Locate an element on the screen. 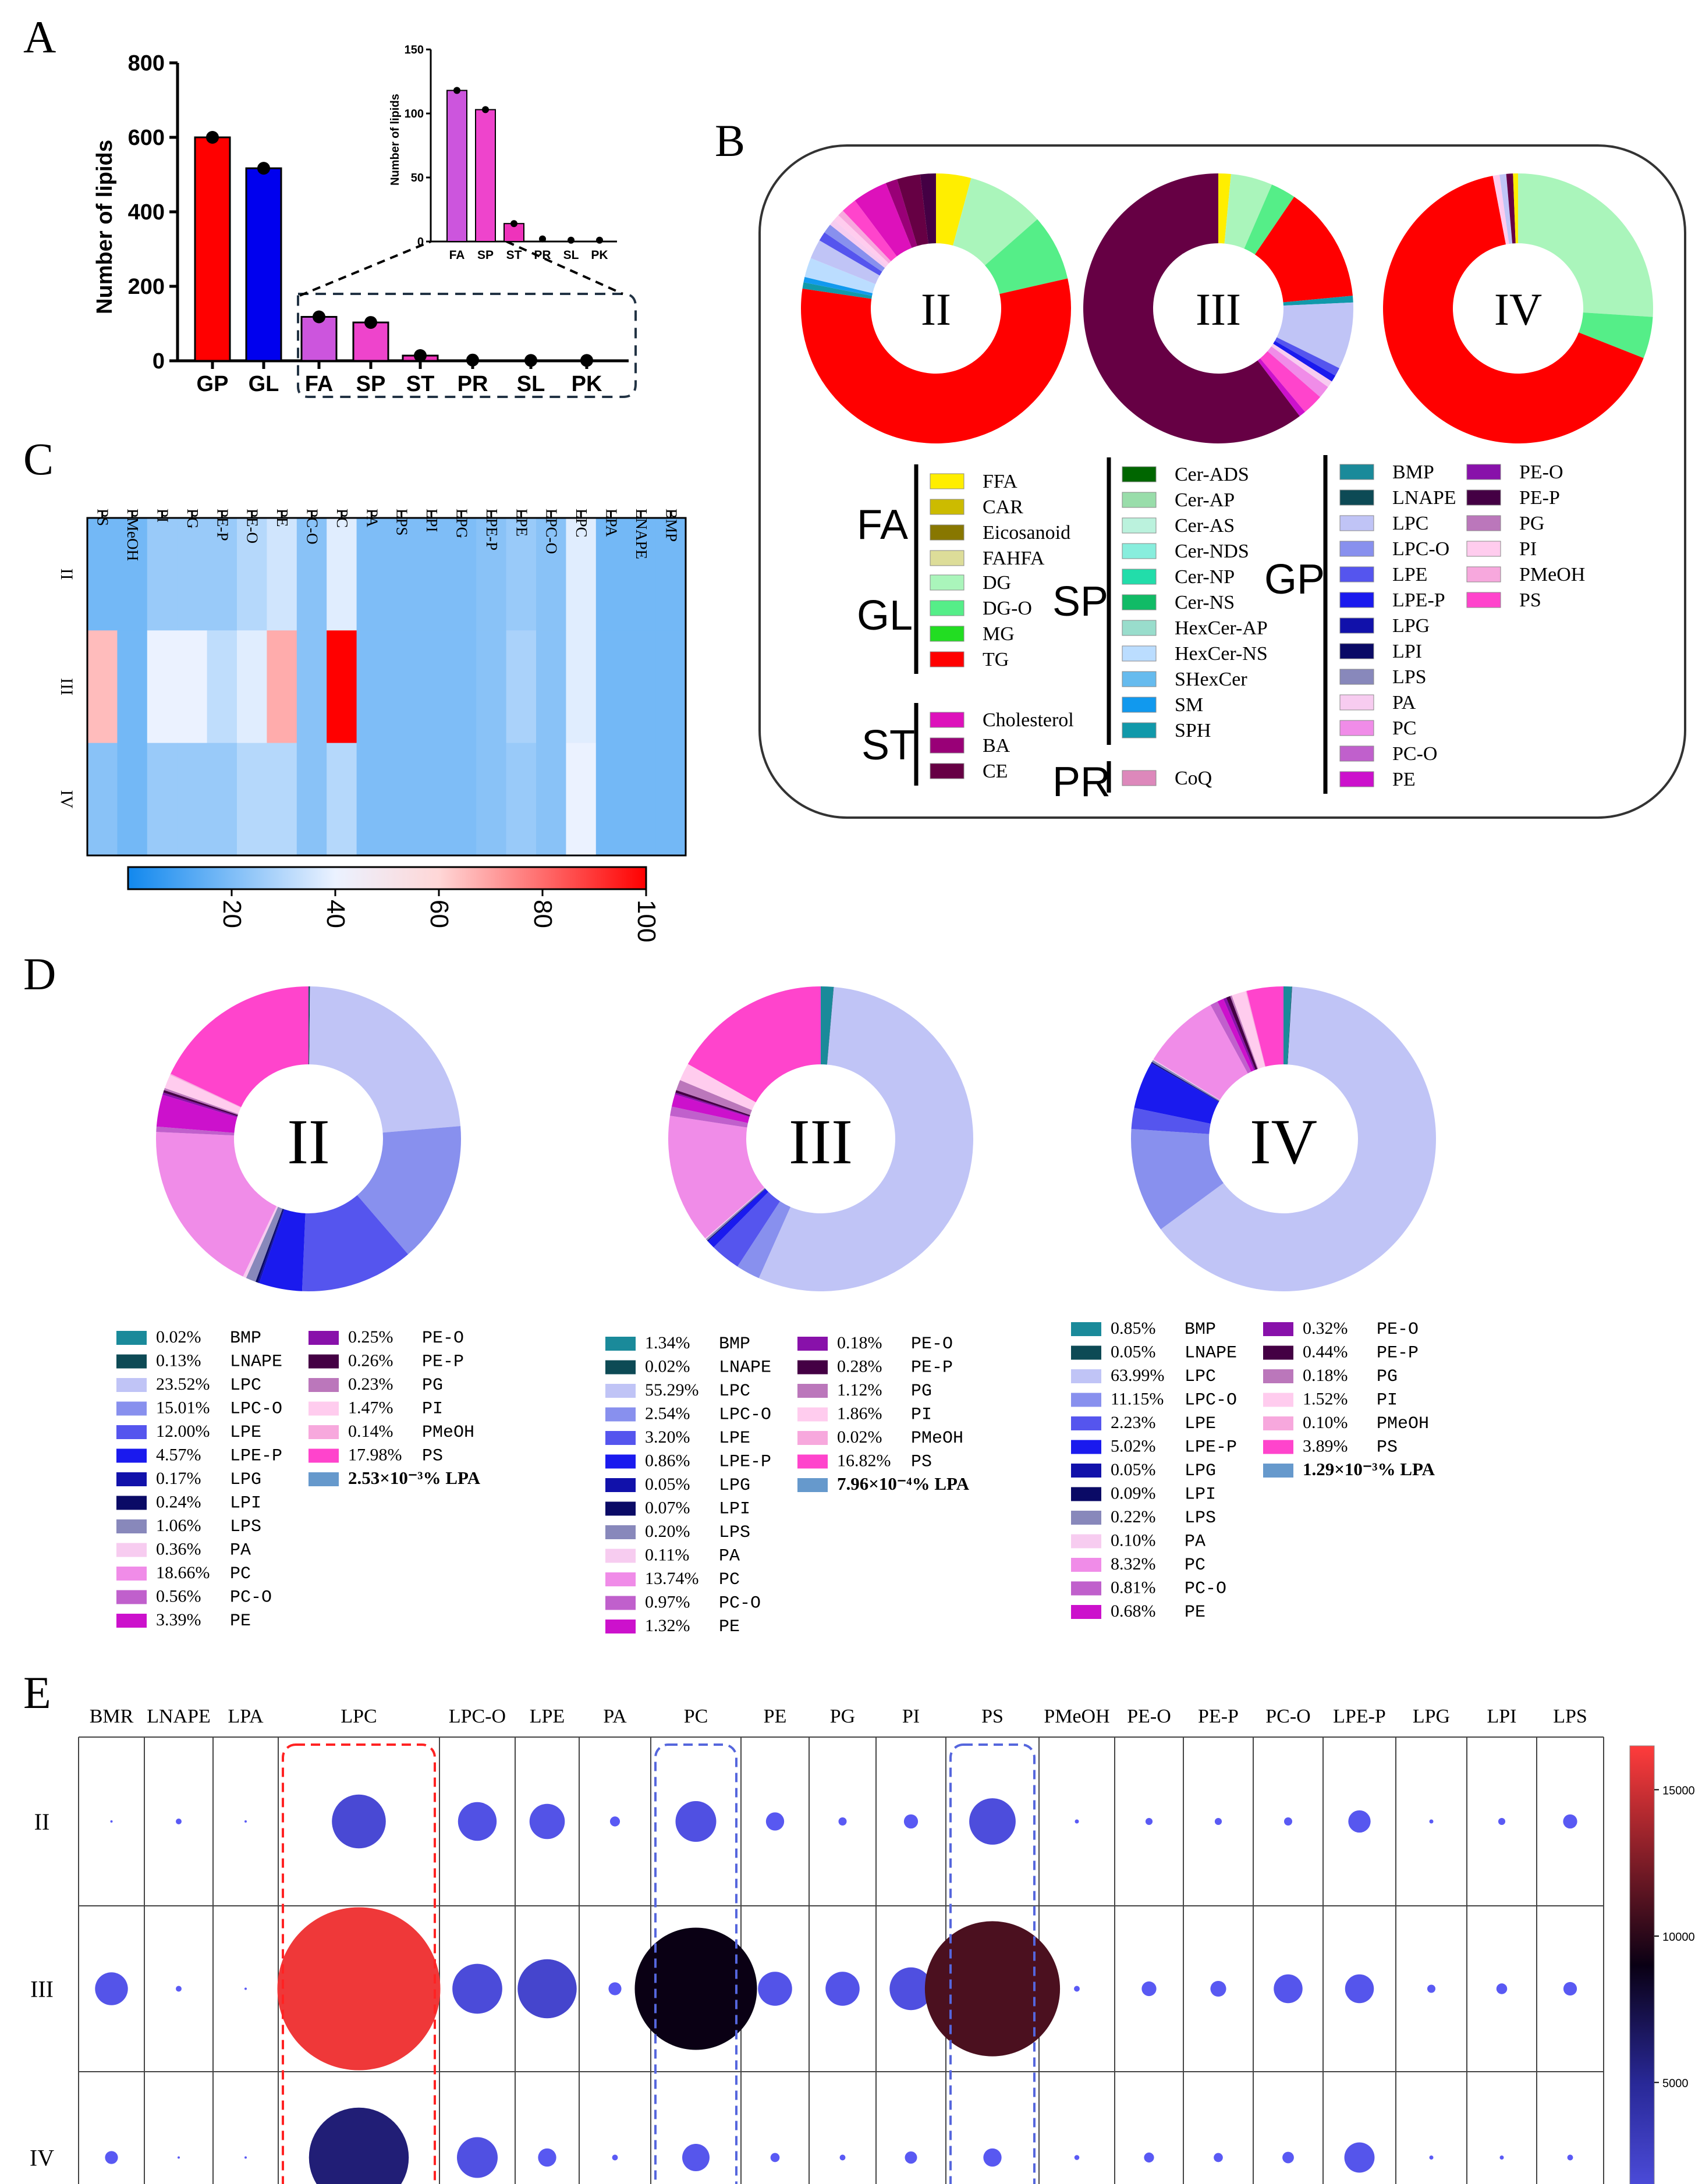  panel-d-legend-lpa: 1.29×10⁻³% LPA is located at coordinates (1369, 1469).